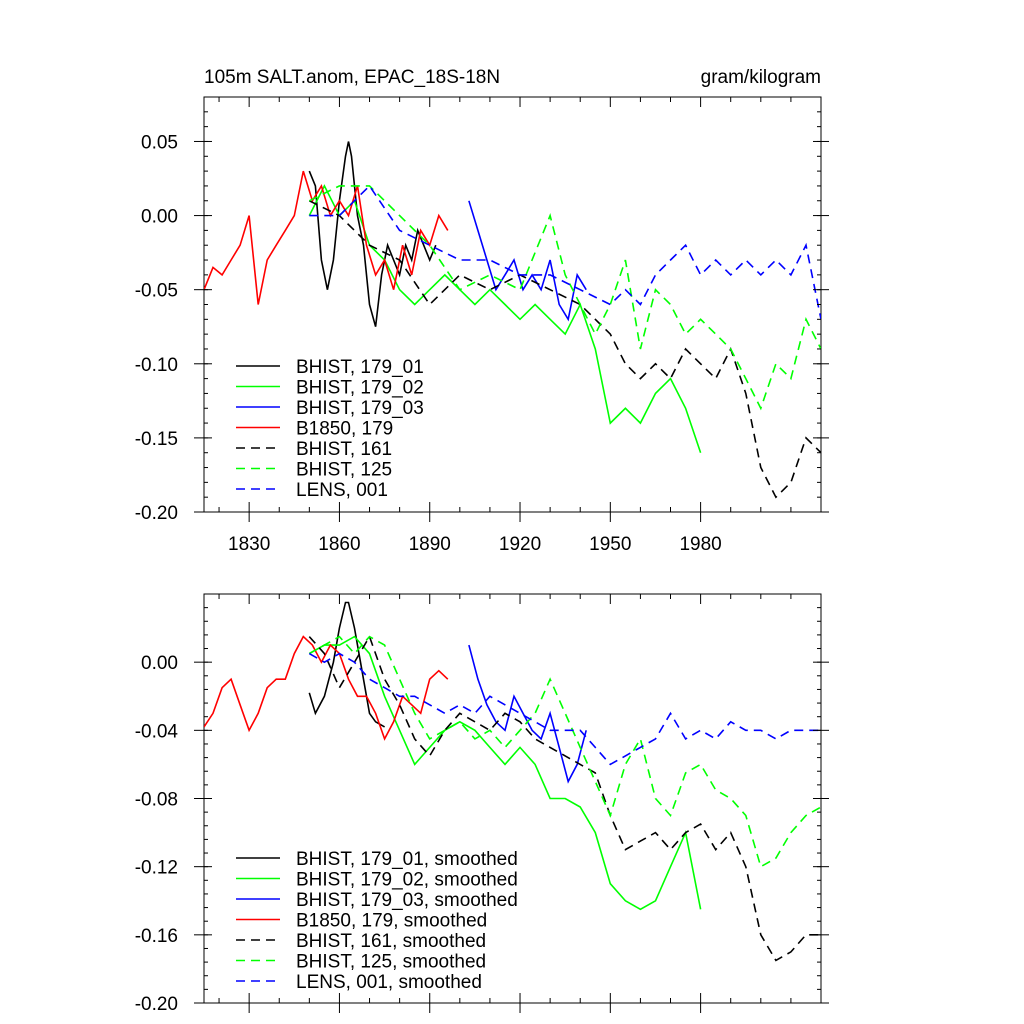 This screenshot has width=1024, height=1024. What do you see at coordinates (156, 868) in the screenshot?
I see `y-tick-label: -0.12` at bounding box center [156, 868].